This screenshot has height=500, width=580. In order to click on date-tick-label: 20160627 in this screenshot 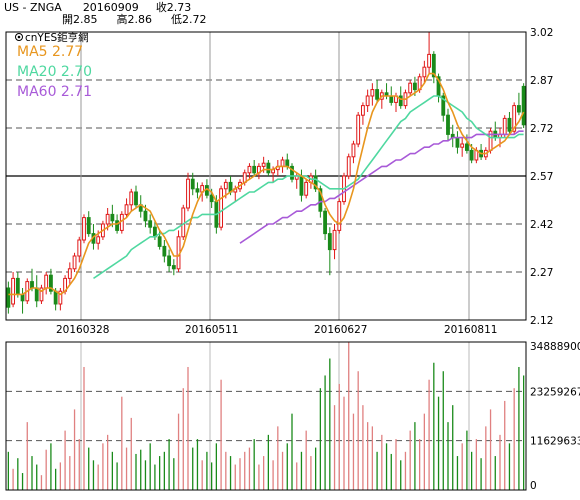, I will do `click(340, 330)`.